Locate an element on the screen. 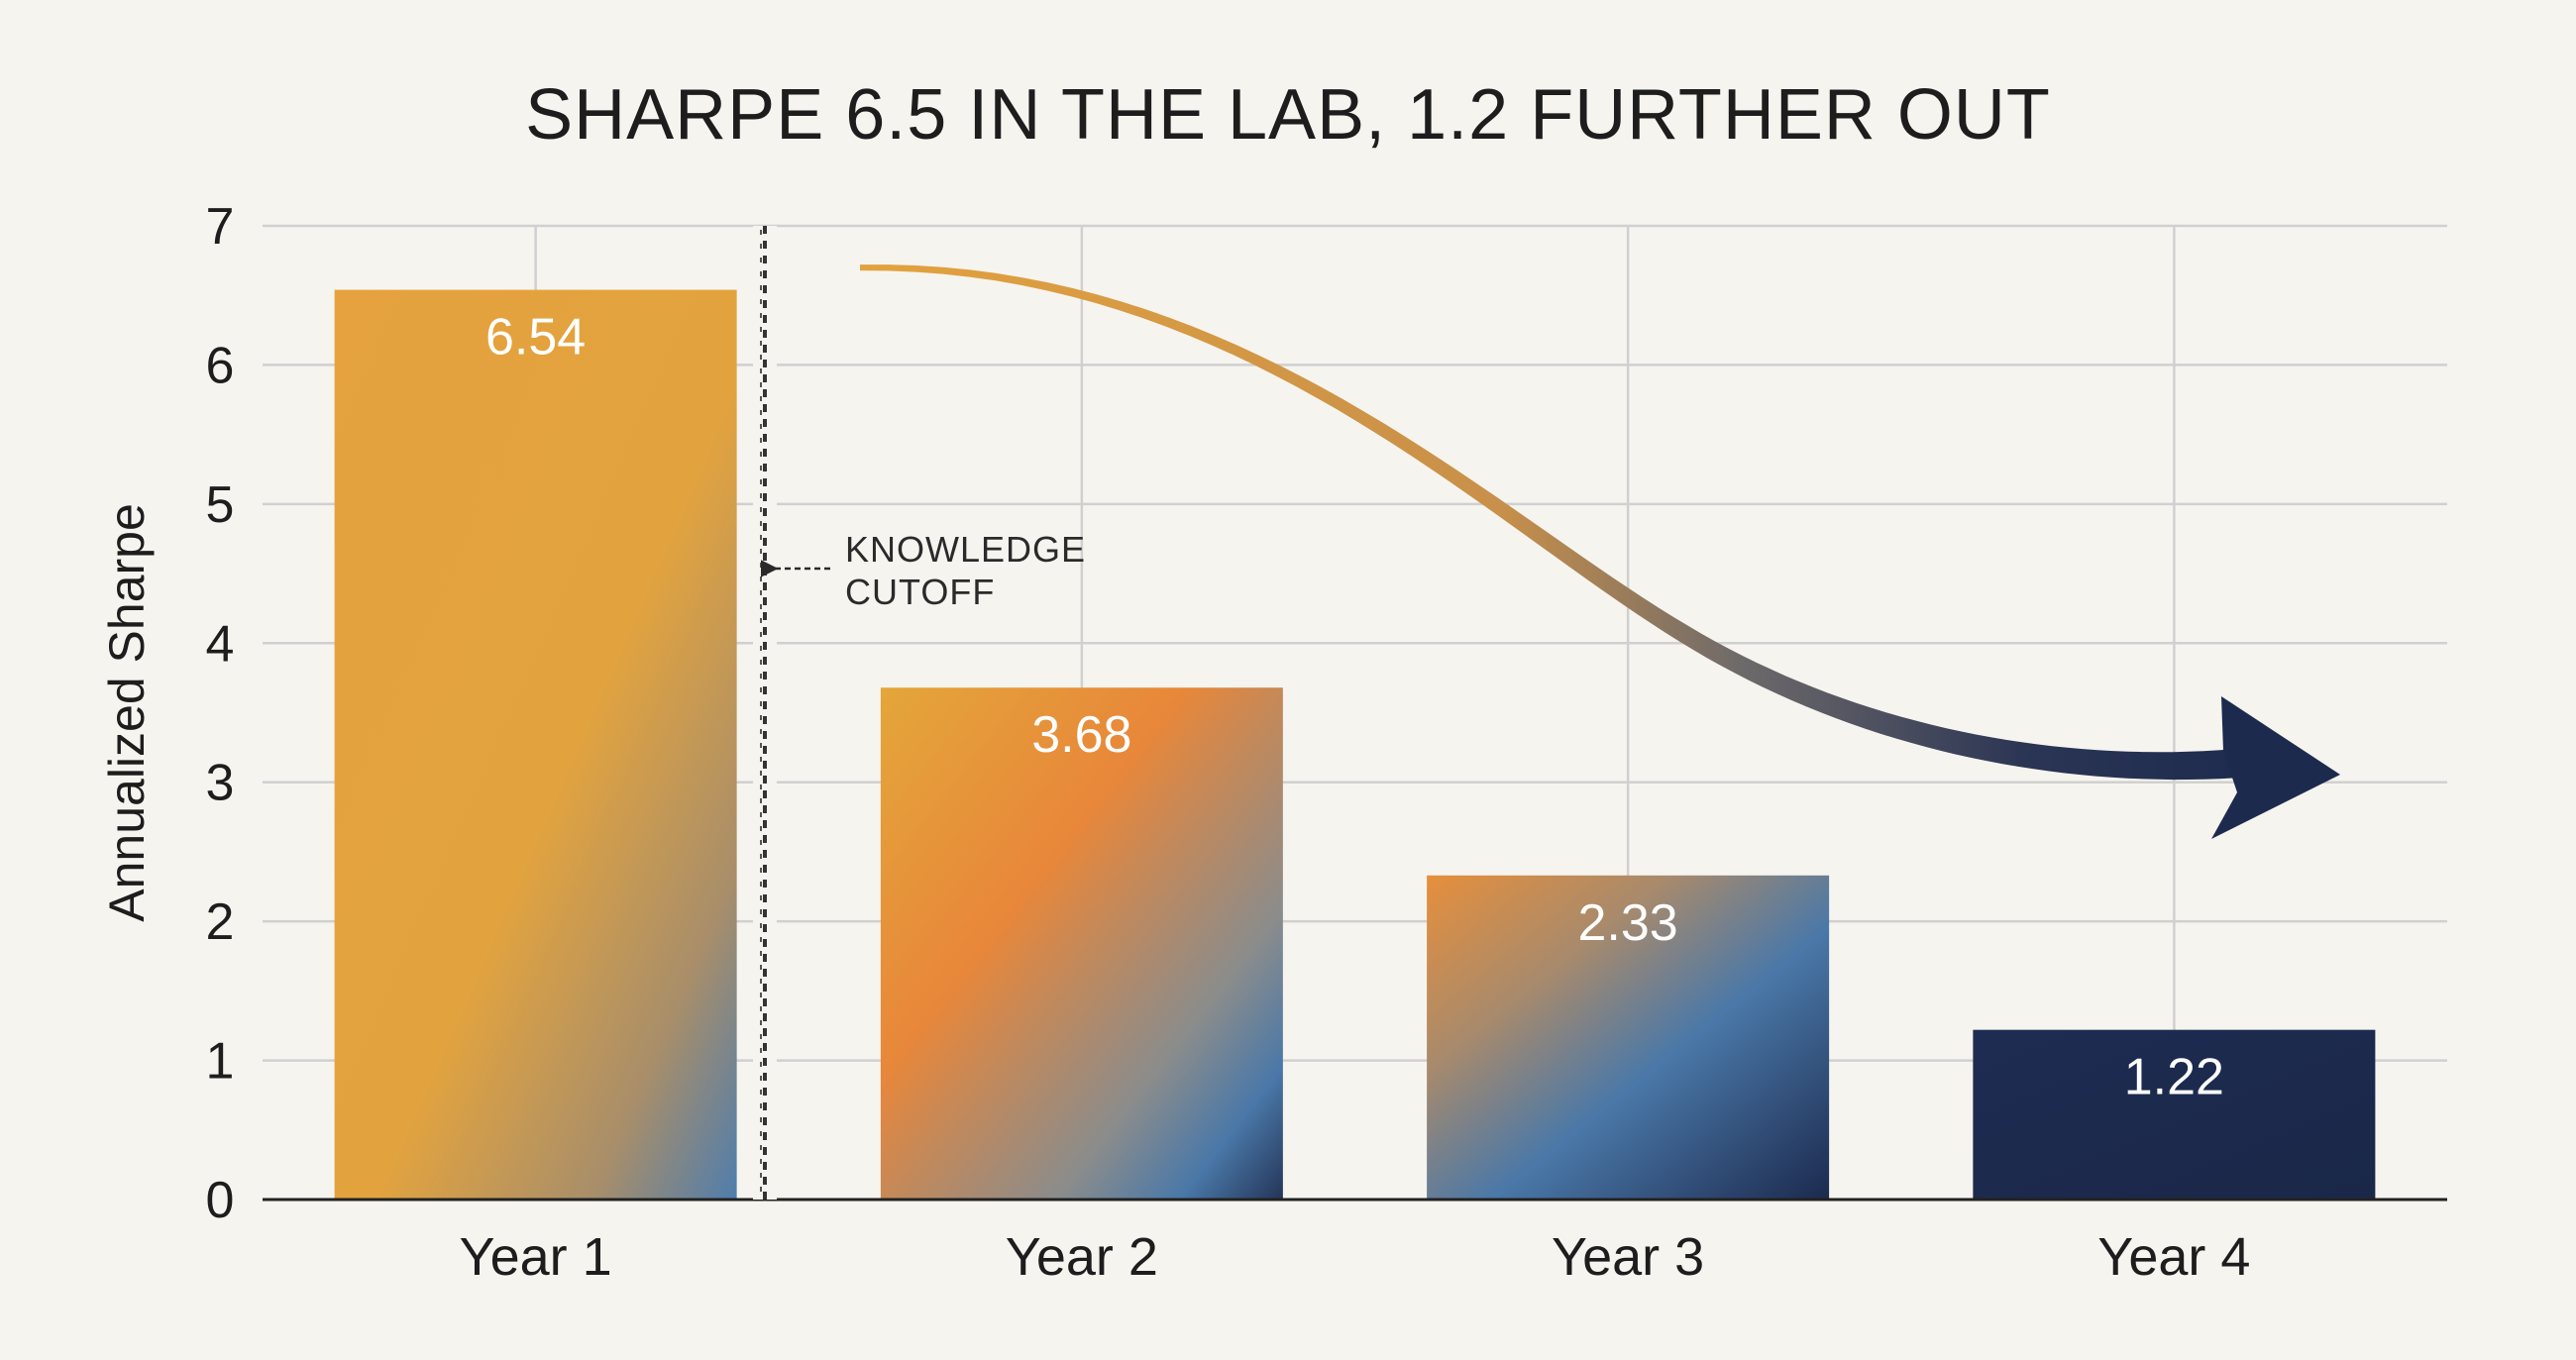 The image size is (2576, 1360). y-tick-label: 3 is located at coordinates (220, 783).